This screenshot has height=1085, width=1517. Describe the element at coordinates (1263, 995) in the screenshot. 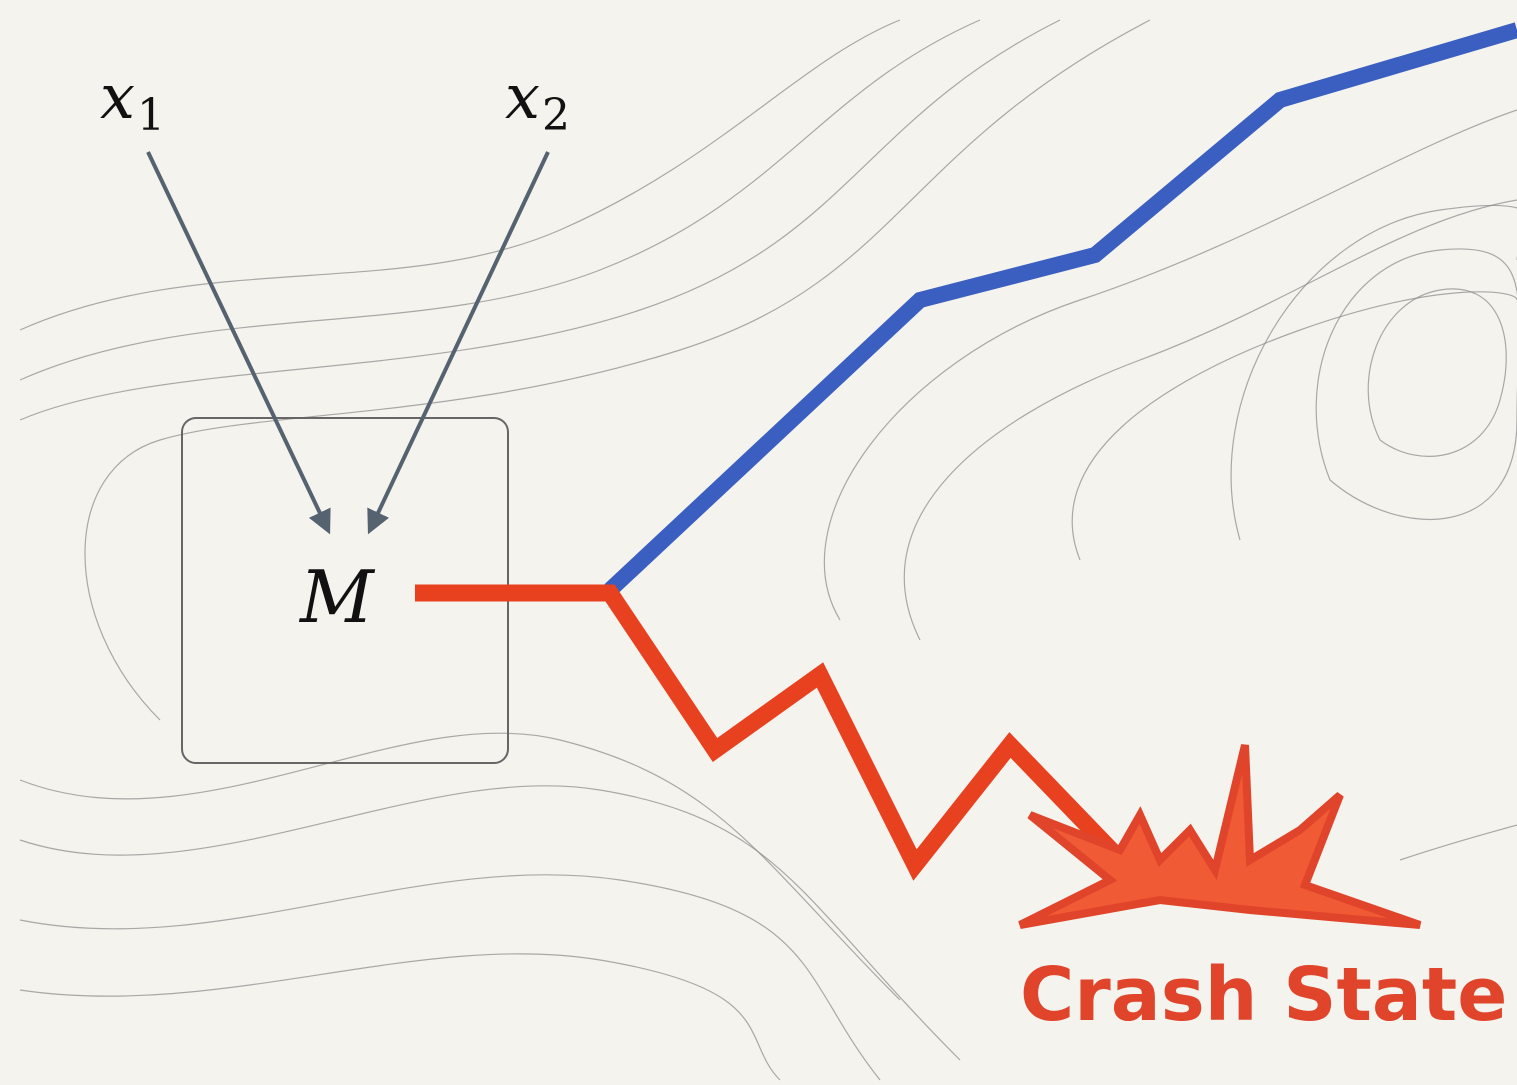

I see `crash-label: Crash State` at that location.